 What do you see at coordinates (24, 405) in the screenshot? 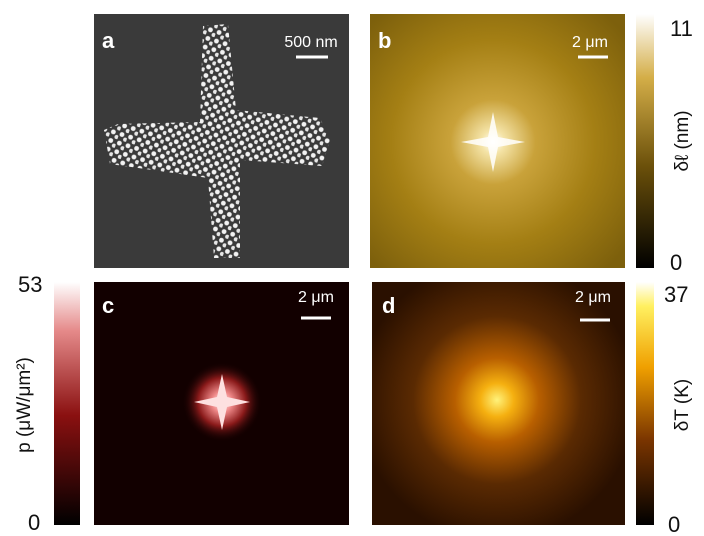
I see `colorbar-label: p (μW/μm²)` at bounding box center [24, 405].